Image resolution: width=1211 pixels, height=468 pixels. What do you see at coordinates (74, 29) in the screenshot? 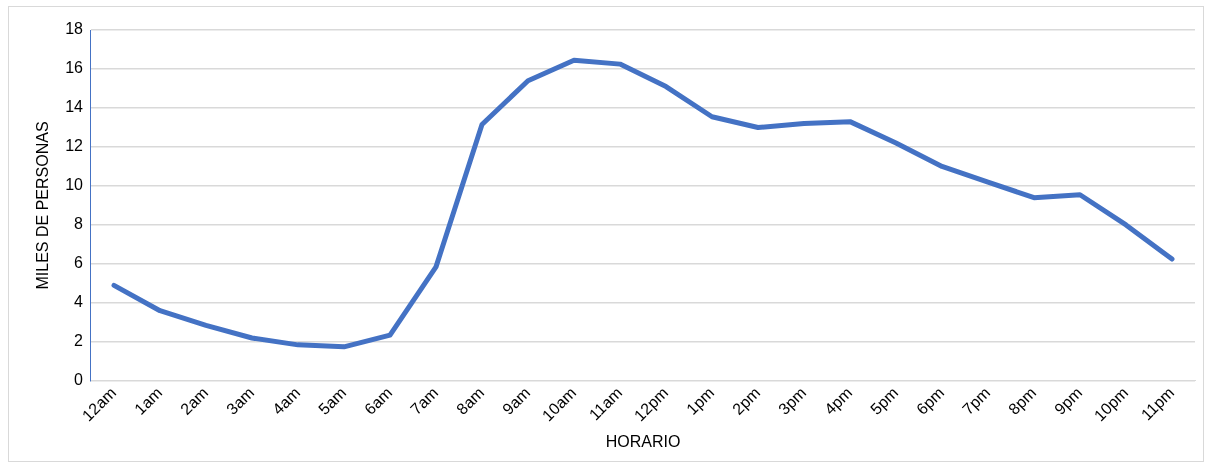
I see `y-tick-label: 18` at bounding box center [74, 29].